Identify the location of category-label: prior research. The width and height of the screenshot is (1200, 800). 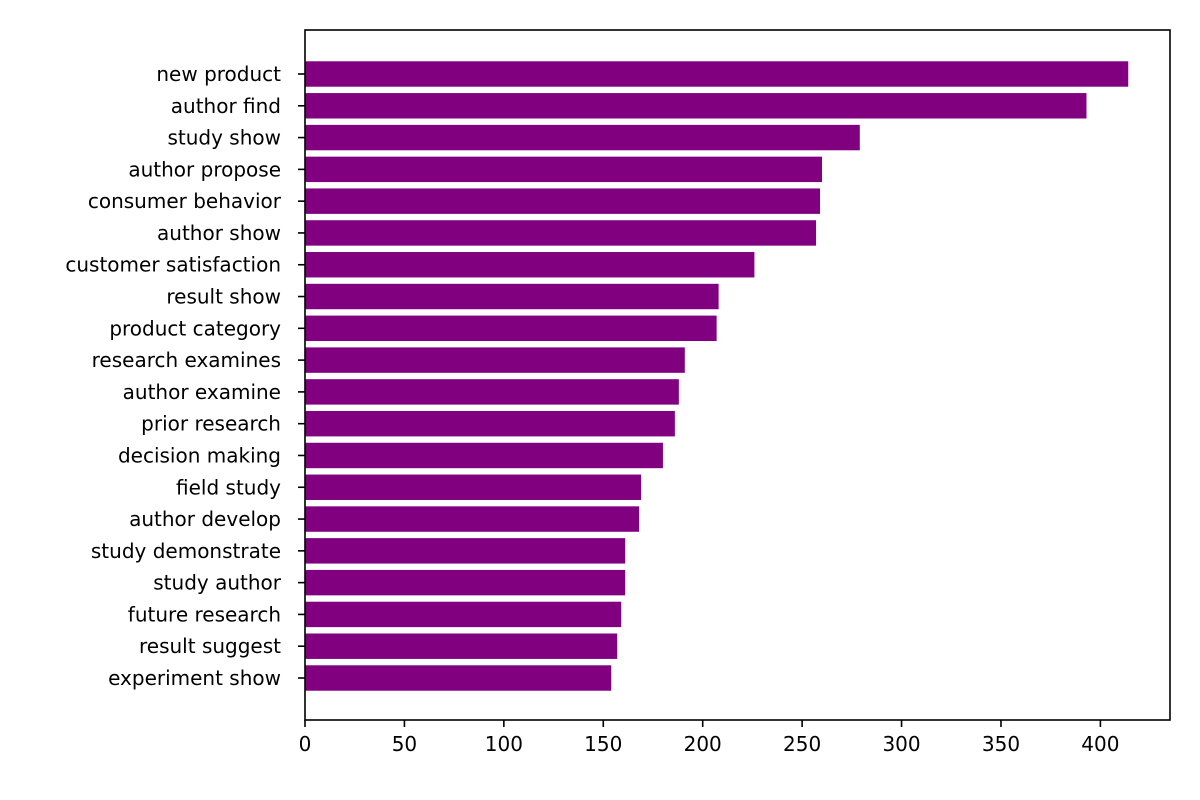
(211, 424).